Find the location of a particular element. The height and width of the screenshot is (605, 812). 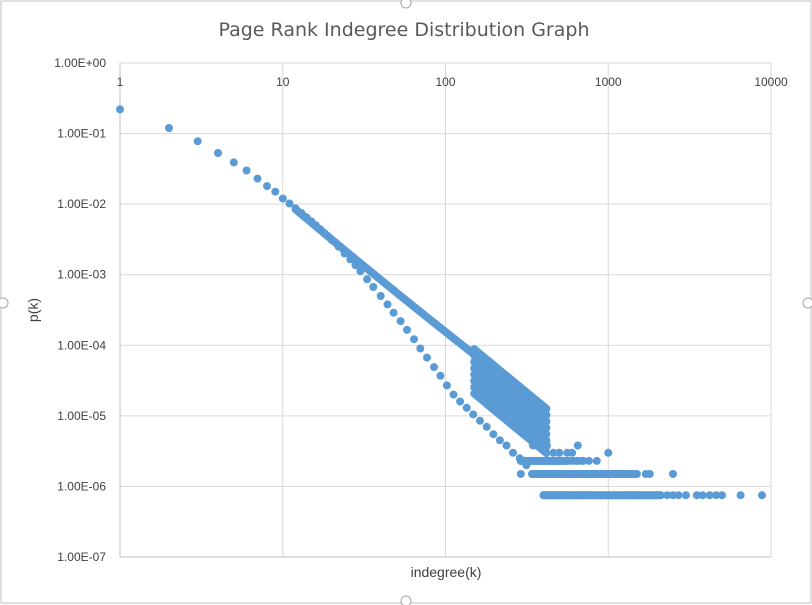

x-tick-label: 100 is located at coordinates (445, 82).